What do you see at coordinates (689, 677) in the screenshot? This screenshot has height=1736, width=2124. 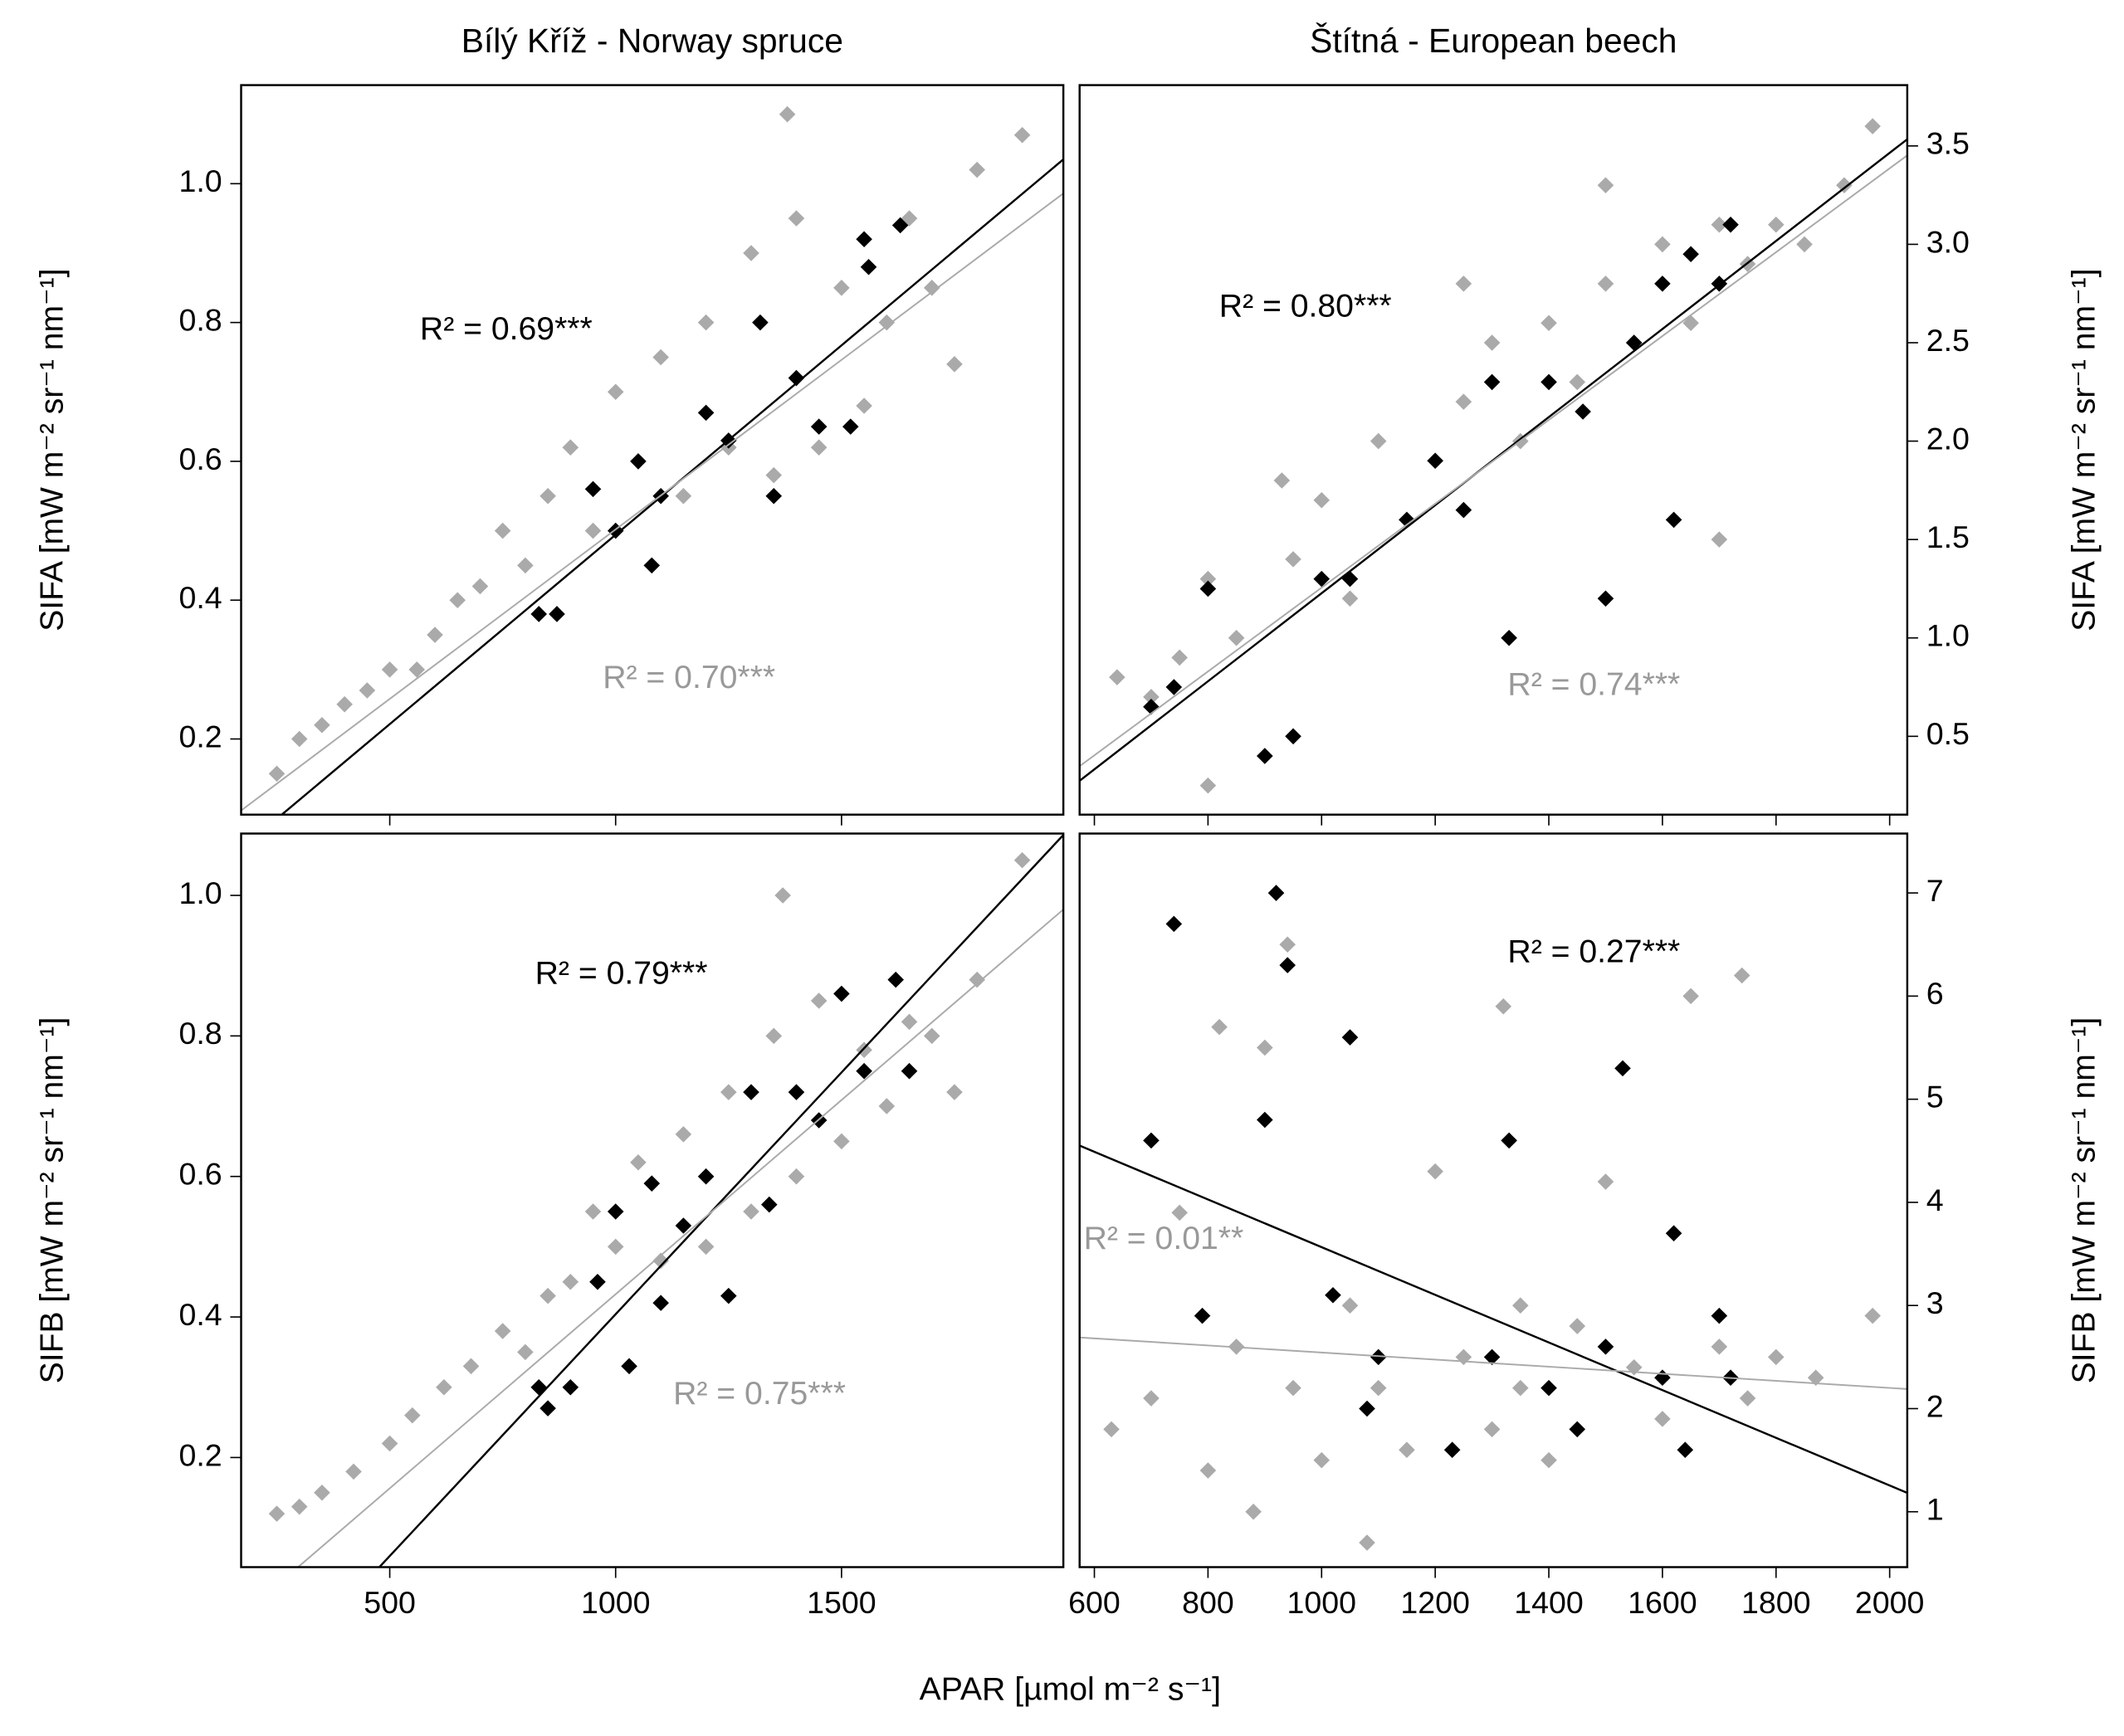 I see `r2-annotation: R² = 0.70***` at bounding box center [689, 677].